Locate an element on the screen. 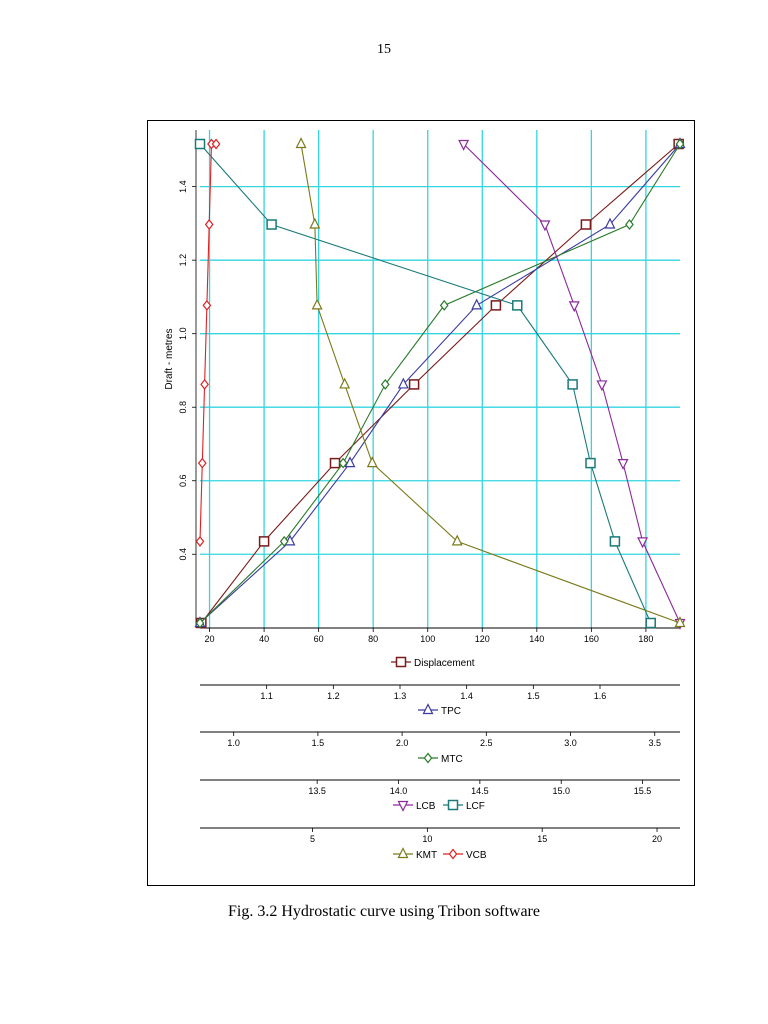 The image size is (768, 1024). x-tick-label-lcb: 15.0 is located at coordinates (561, 791).